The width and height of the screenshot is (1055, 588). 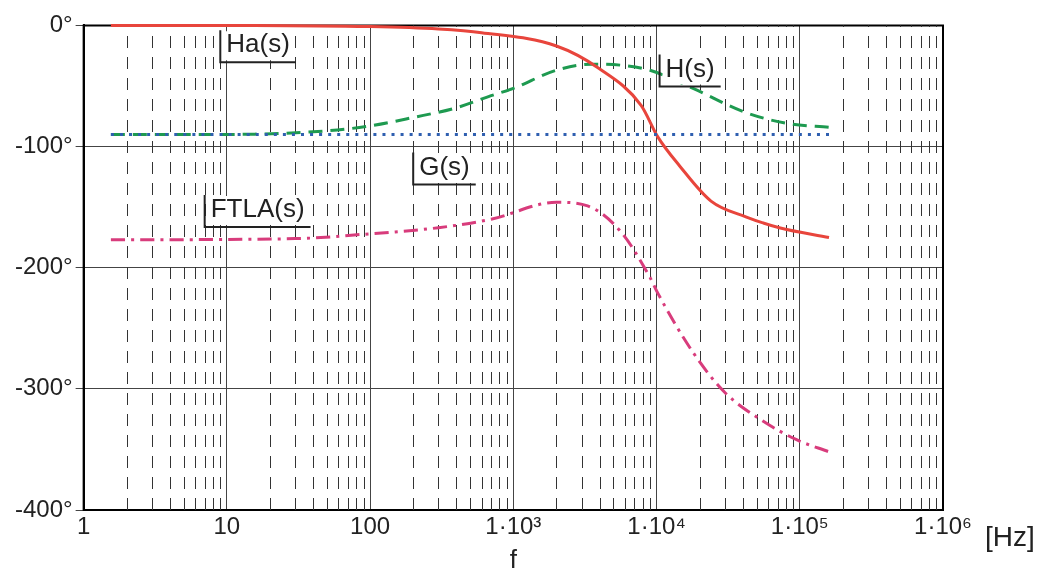 I want to click on x-tick-label: 1·10⁴, so click(x=656, y=526).